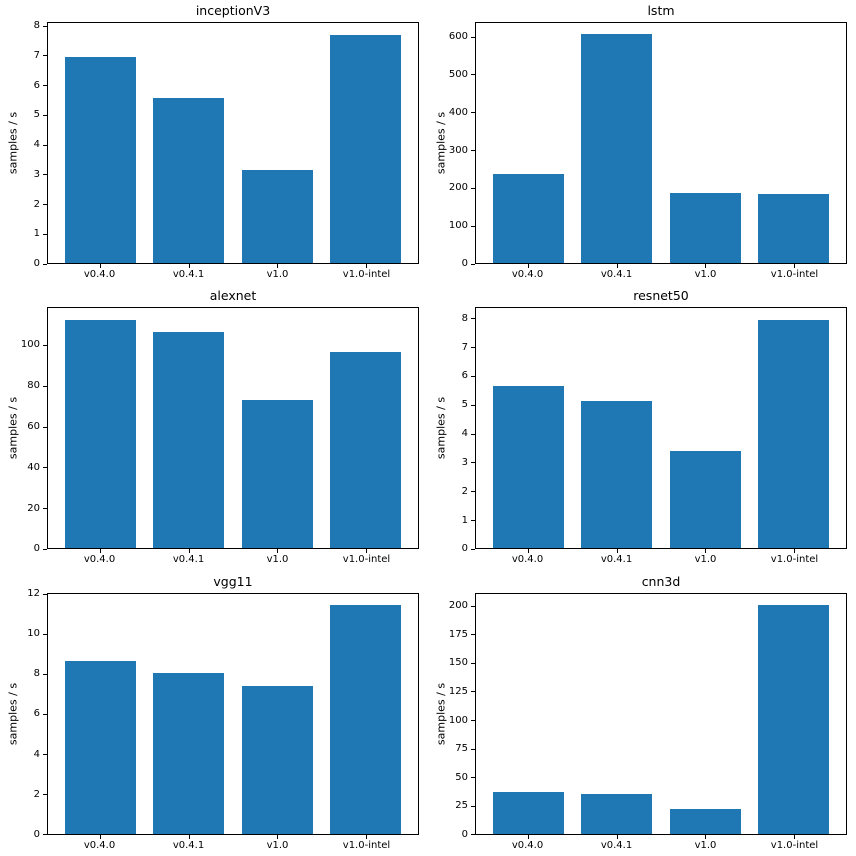  I want to click on chart-title: lstm, so click(661, 10).